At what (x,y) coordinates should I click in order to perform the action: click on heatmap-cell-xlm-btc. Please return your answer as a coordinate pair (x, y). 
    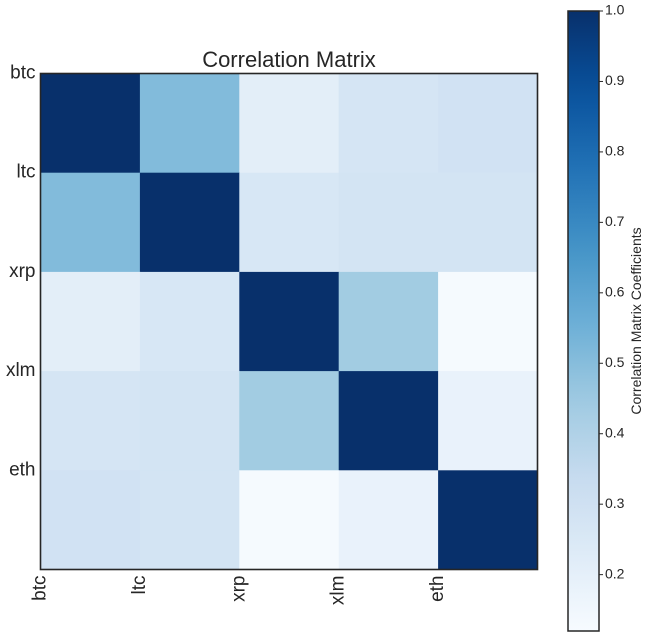
    Looking at the image, I should click on (90, 421).